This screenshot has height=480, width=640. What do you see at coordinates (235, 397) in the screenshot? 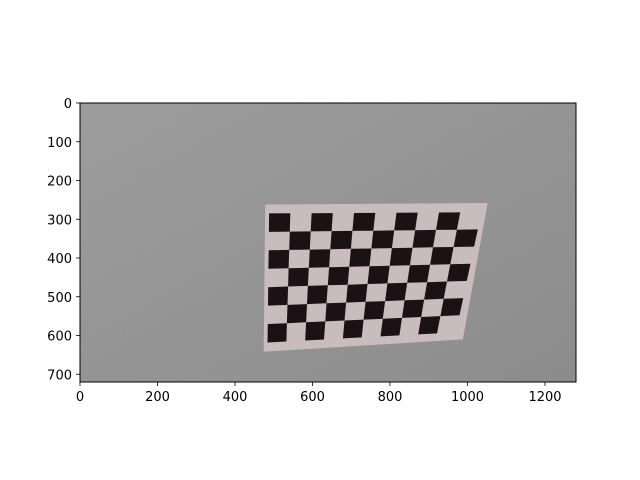
I see `x-tick-label: 400` at bounding box center [235, 397].